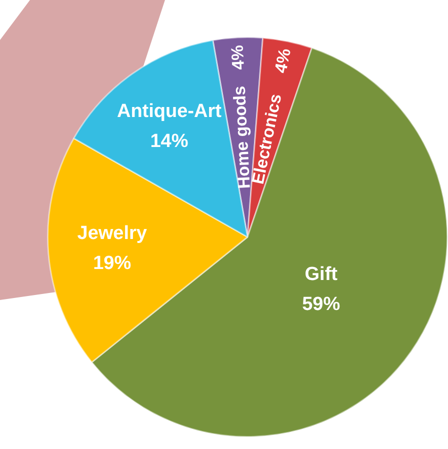 The height and width of the screenshot is (449, 448). I want to click on data-label: 14%, so click(169, 141).